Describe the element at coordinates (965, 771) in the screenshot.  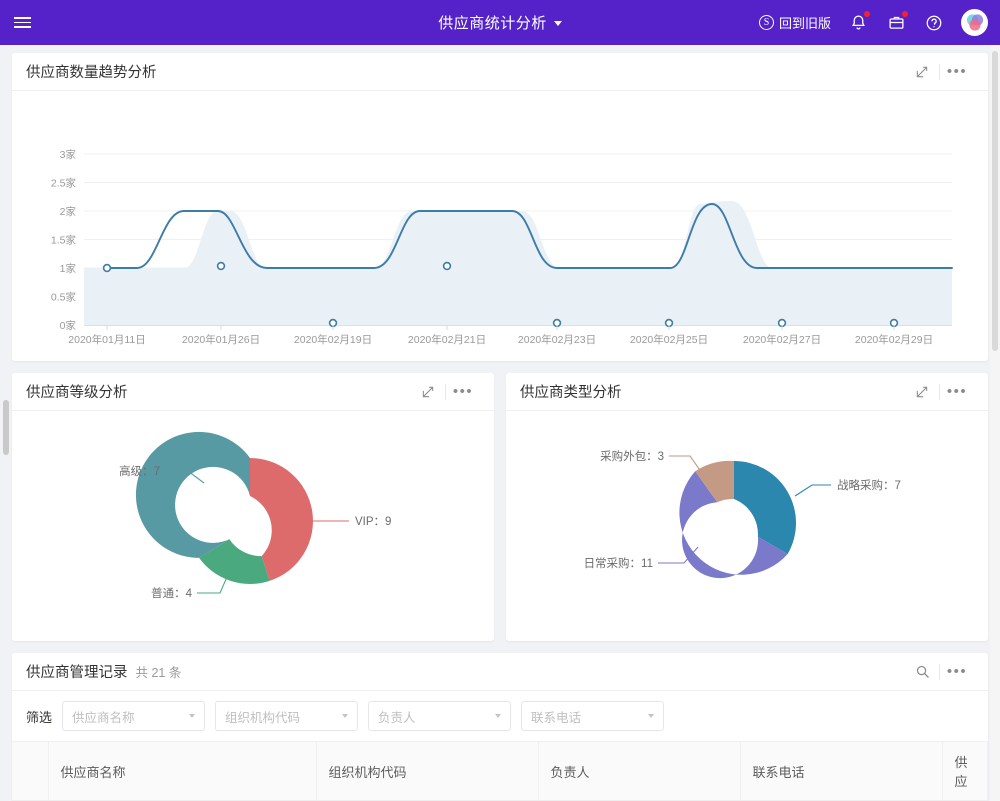
I see `column-supplier-type: 供应` at that location.